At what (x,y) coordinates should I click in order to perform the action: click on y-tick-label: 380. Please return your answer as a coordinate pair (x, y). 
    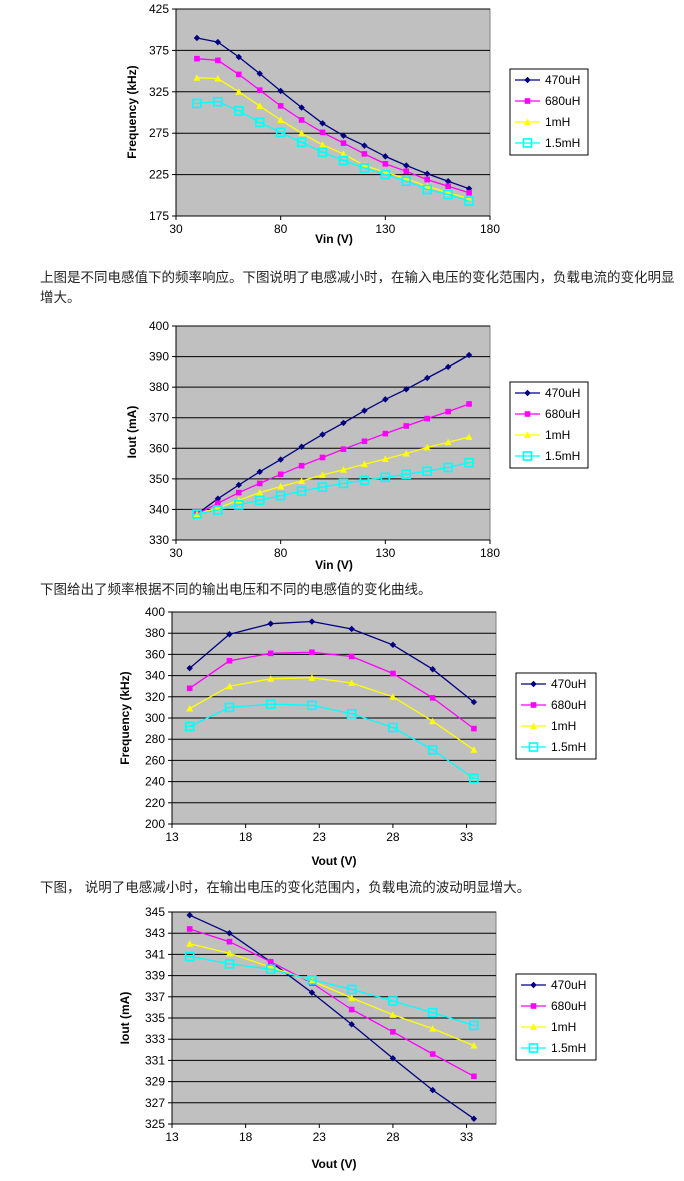
    Looking at the image, I should click on (155, 633).